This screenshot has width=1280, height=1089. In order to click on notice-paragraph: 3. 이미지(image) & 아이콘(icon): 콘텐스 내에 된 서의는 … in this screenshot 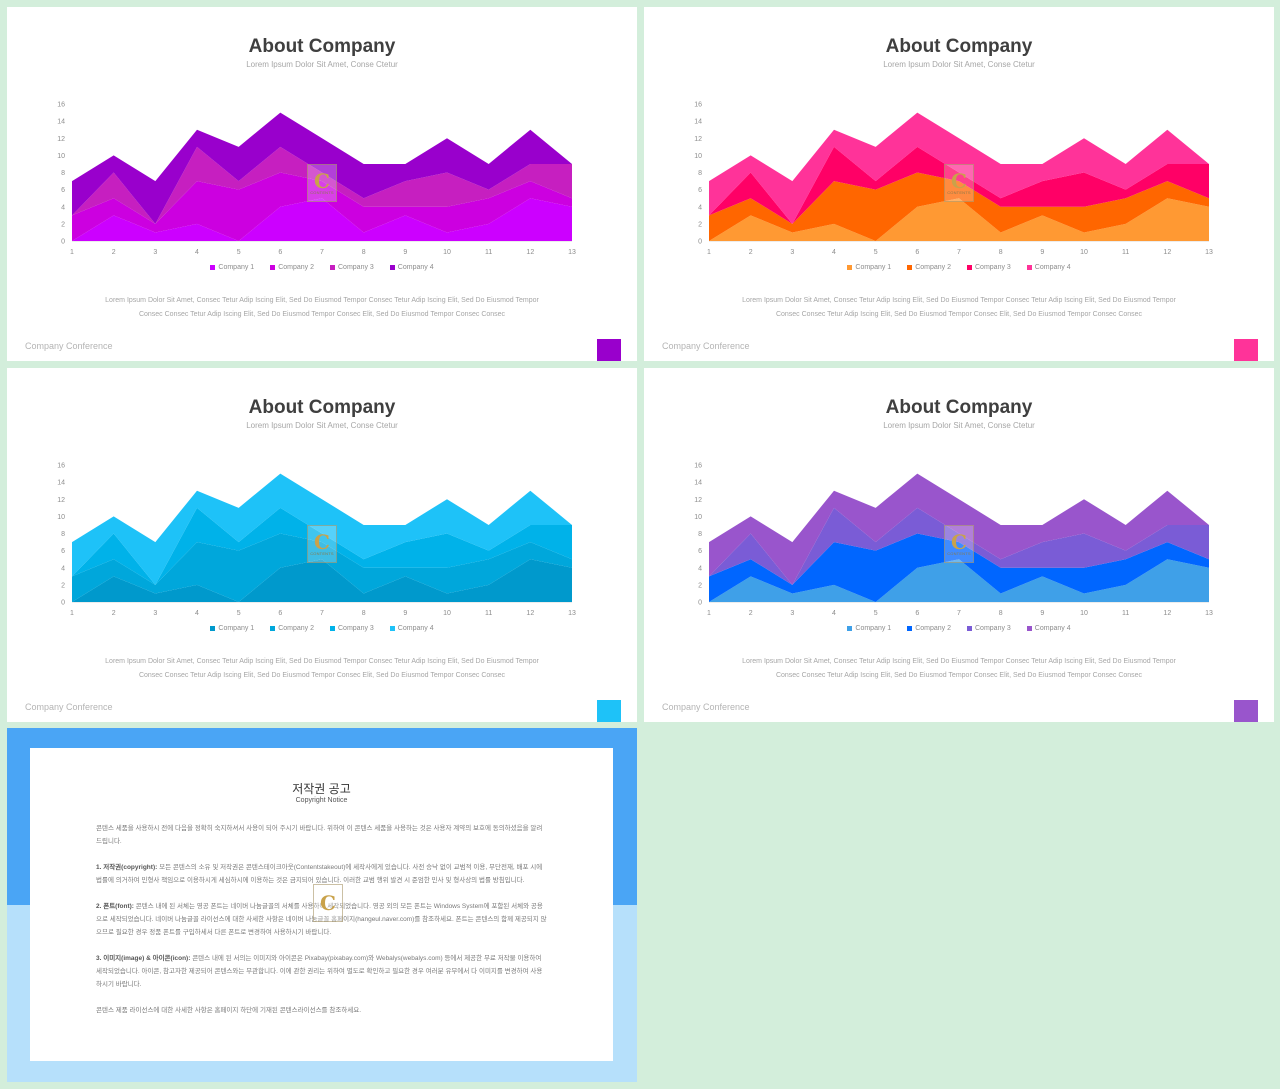, I will do `click(321, 971)`.